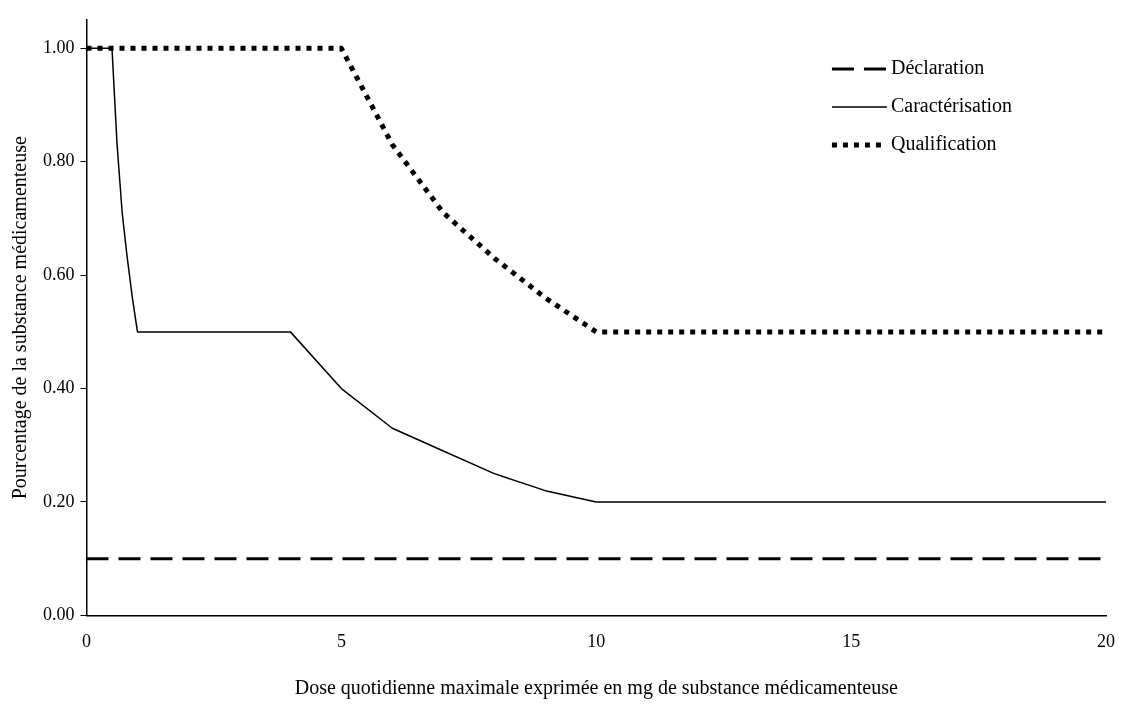 This screenshot has width=1125, height=715. I want to click on y-tick-label: 0.60, so click(59, 273).